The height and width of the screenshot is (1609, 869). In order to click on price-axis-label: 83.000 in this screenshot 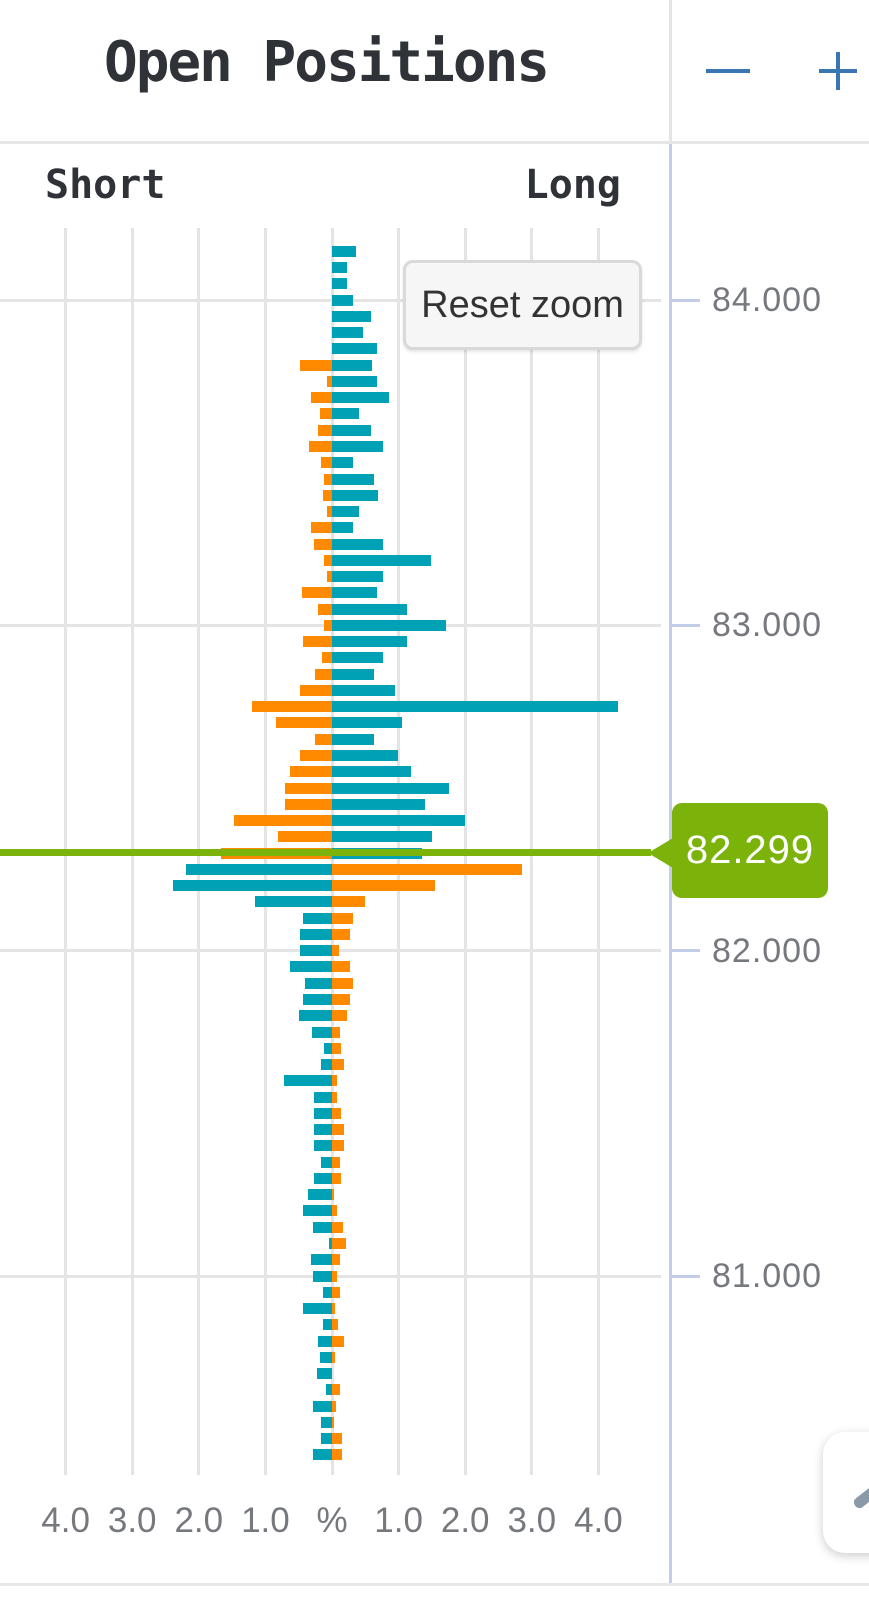, I will do `click(767, 625)`.